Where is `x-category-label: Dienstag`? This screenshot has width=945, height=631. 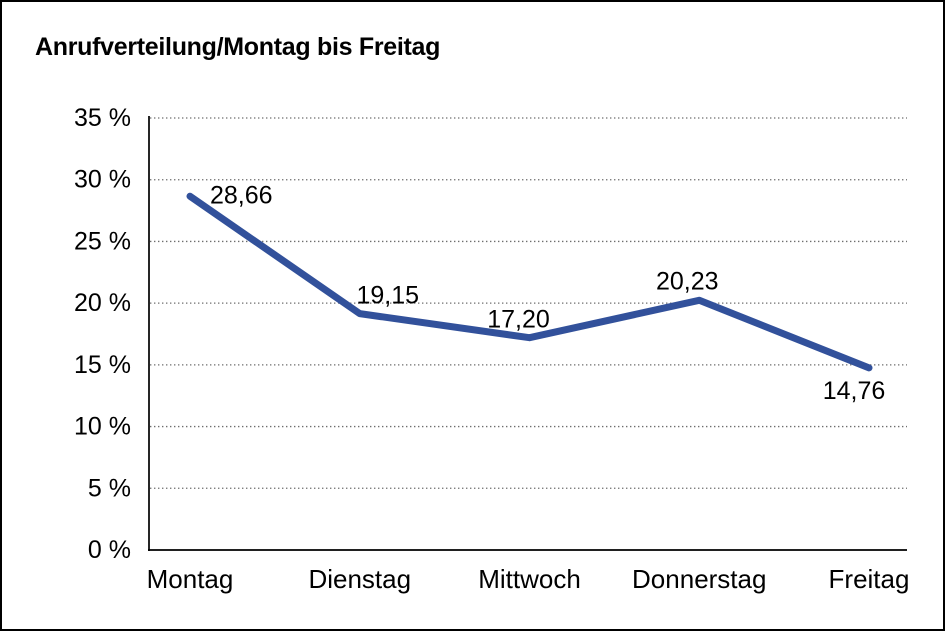
x-category-label: Dienstag is located at coordinates (359, 579).